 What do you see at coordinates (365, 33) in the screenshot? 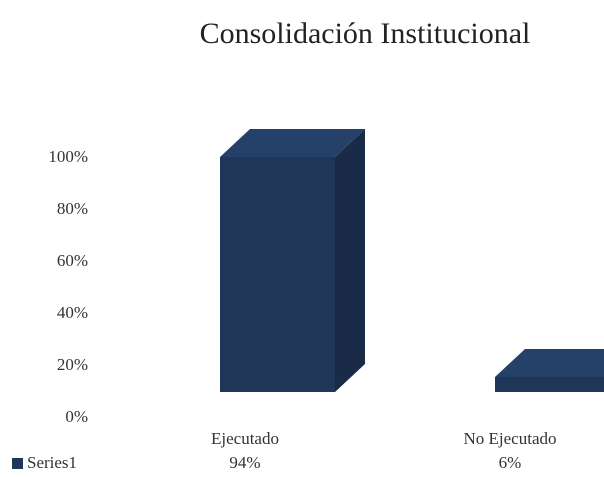
I see `chart-title: Consolidación Institucional` at bounding box center [365, 33].